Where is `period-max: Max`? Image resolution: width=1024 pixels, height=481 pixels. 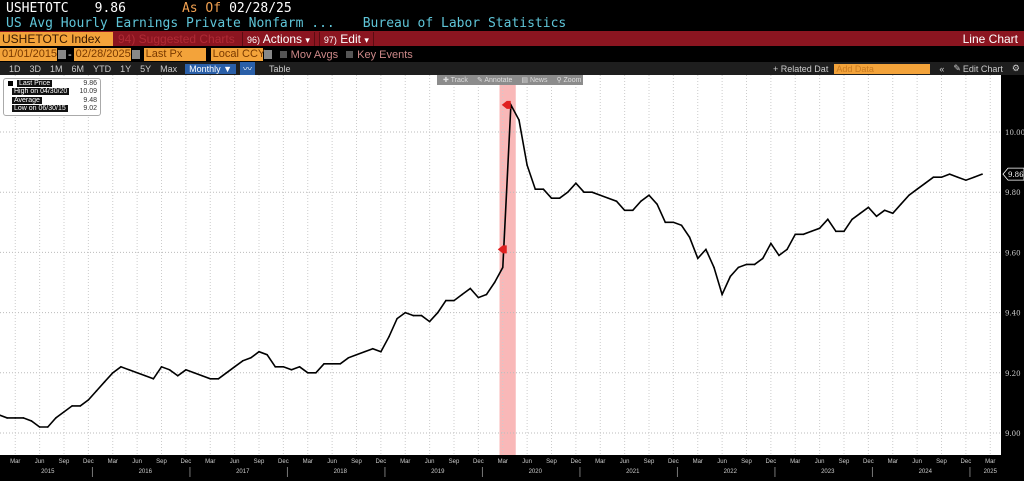 period-max: Max is located at coordinates (169, 68).